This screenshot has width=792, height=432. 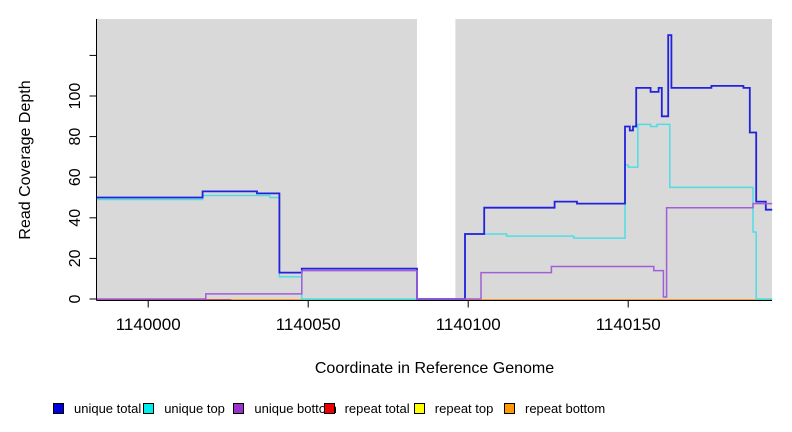 What do you see at coordinates (25, 160) in the screenshot?
I see `y-axis-title: Read Coverage Depth` at bounding box center [25, 160].